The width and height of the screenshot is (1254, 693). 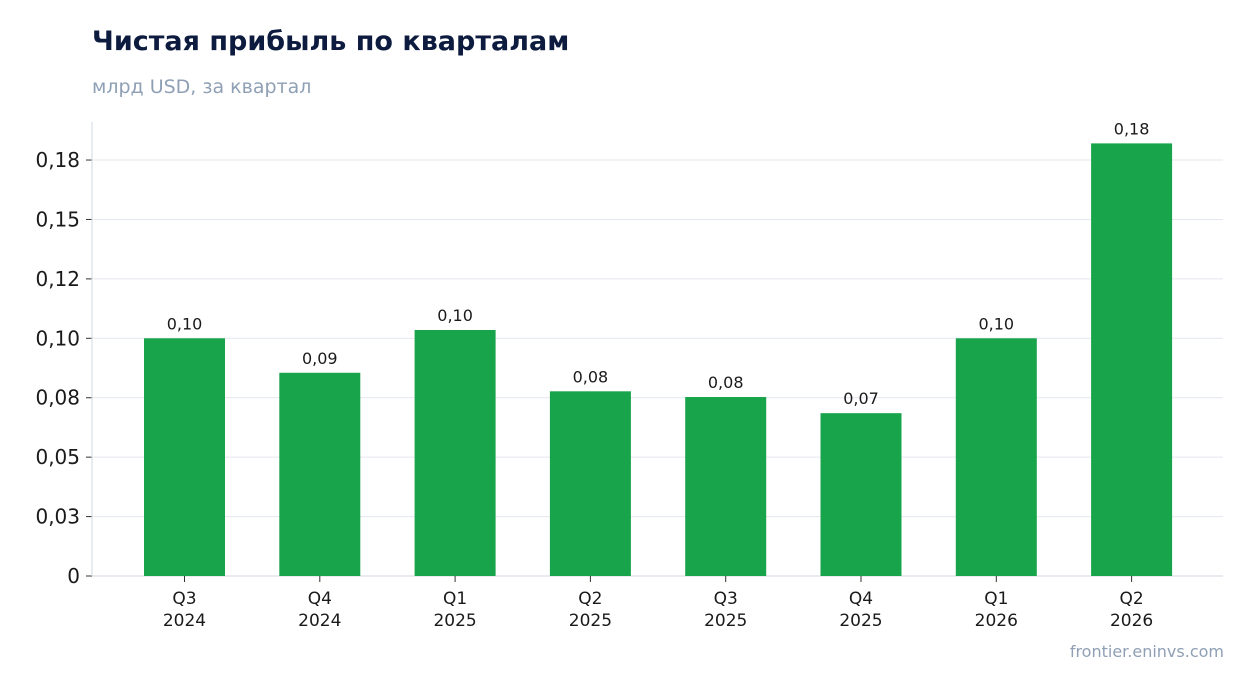 I want to click on y-tick-label: 0,03, so click(x=57, y=517).